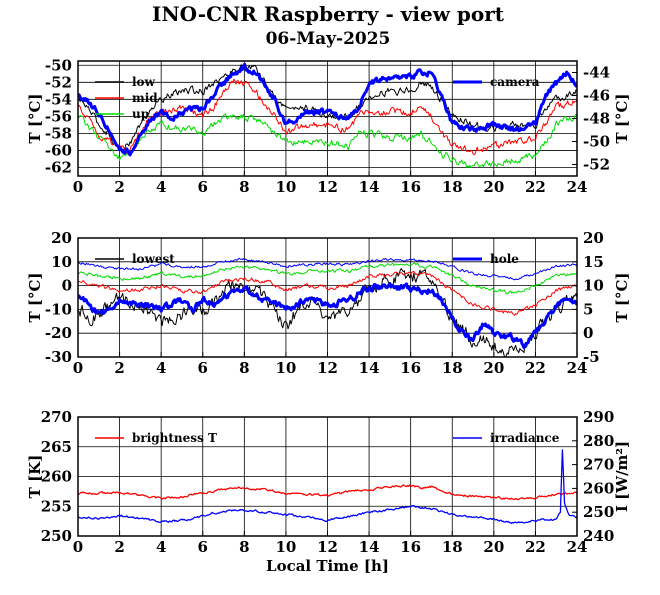 Image resolution: width=660 pixels, height=595 pixels. What do you see at coordinates (58, 133) in the screenshot?
I see `panel1-yl-tick-label: -58` at bounding box center [58, 133].